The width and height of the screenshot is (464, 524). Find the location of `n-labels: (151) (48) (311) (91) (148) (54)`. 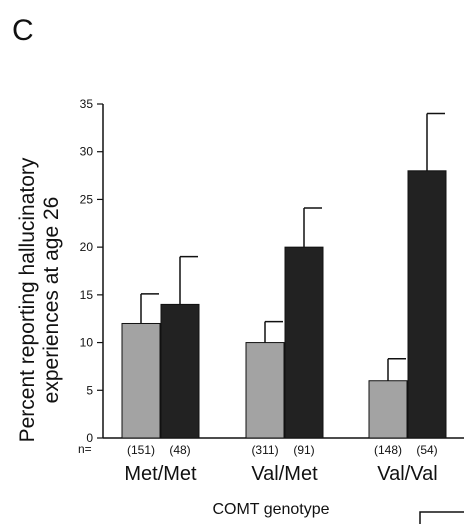

n-labels: (151) (48) (311) (91) (148) (54) is located at coordinates (282, 450).